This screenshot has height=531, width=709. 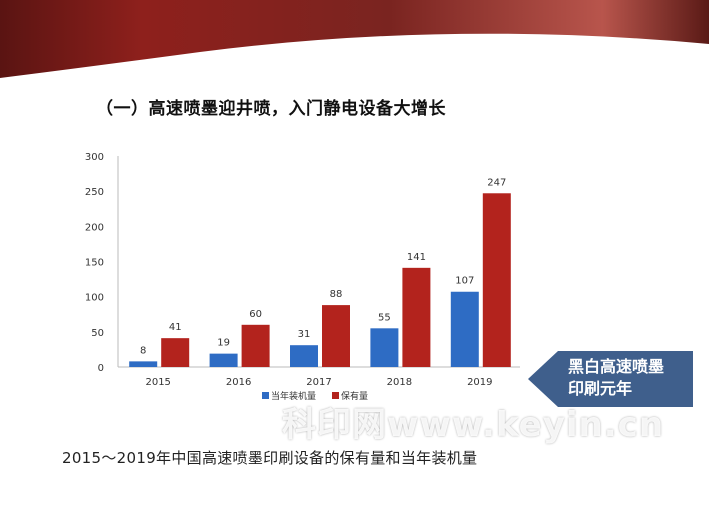 What do you see at coordinates (354, 396) in the screenshot?
I see `legend-label: 保有量` at bounding box center [354, 396].